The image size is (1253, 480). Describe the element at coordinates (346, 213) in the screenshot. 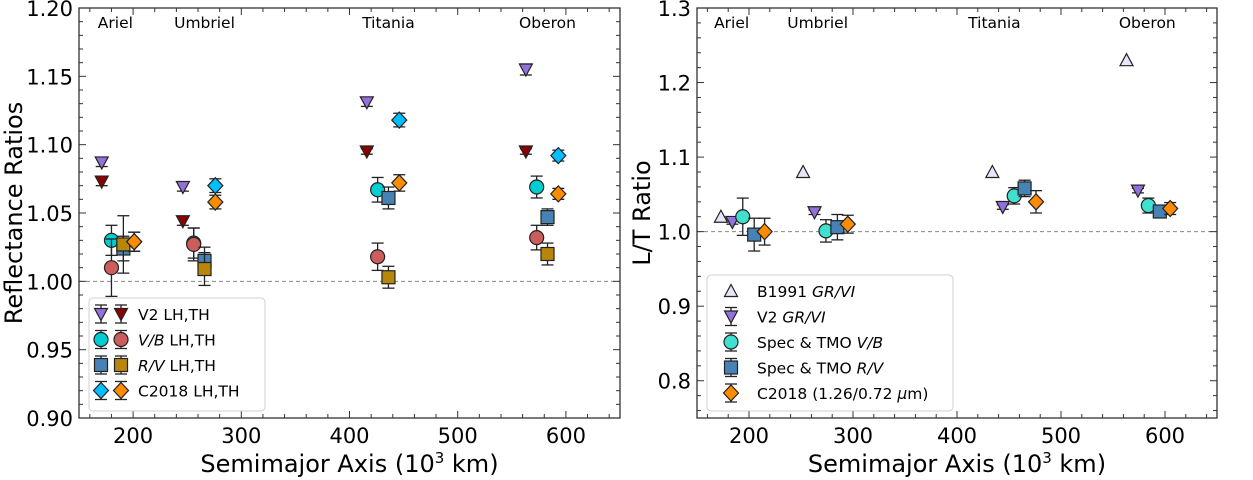

I see `series-c2018_th` at that location.